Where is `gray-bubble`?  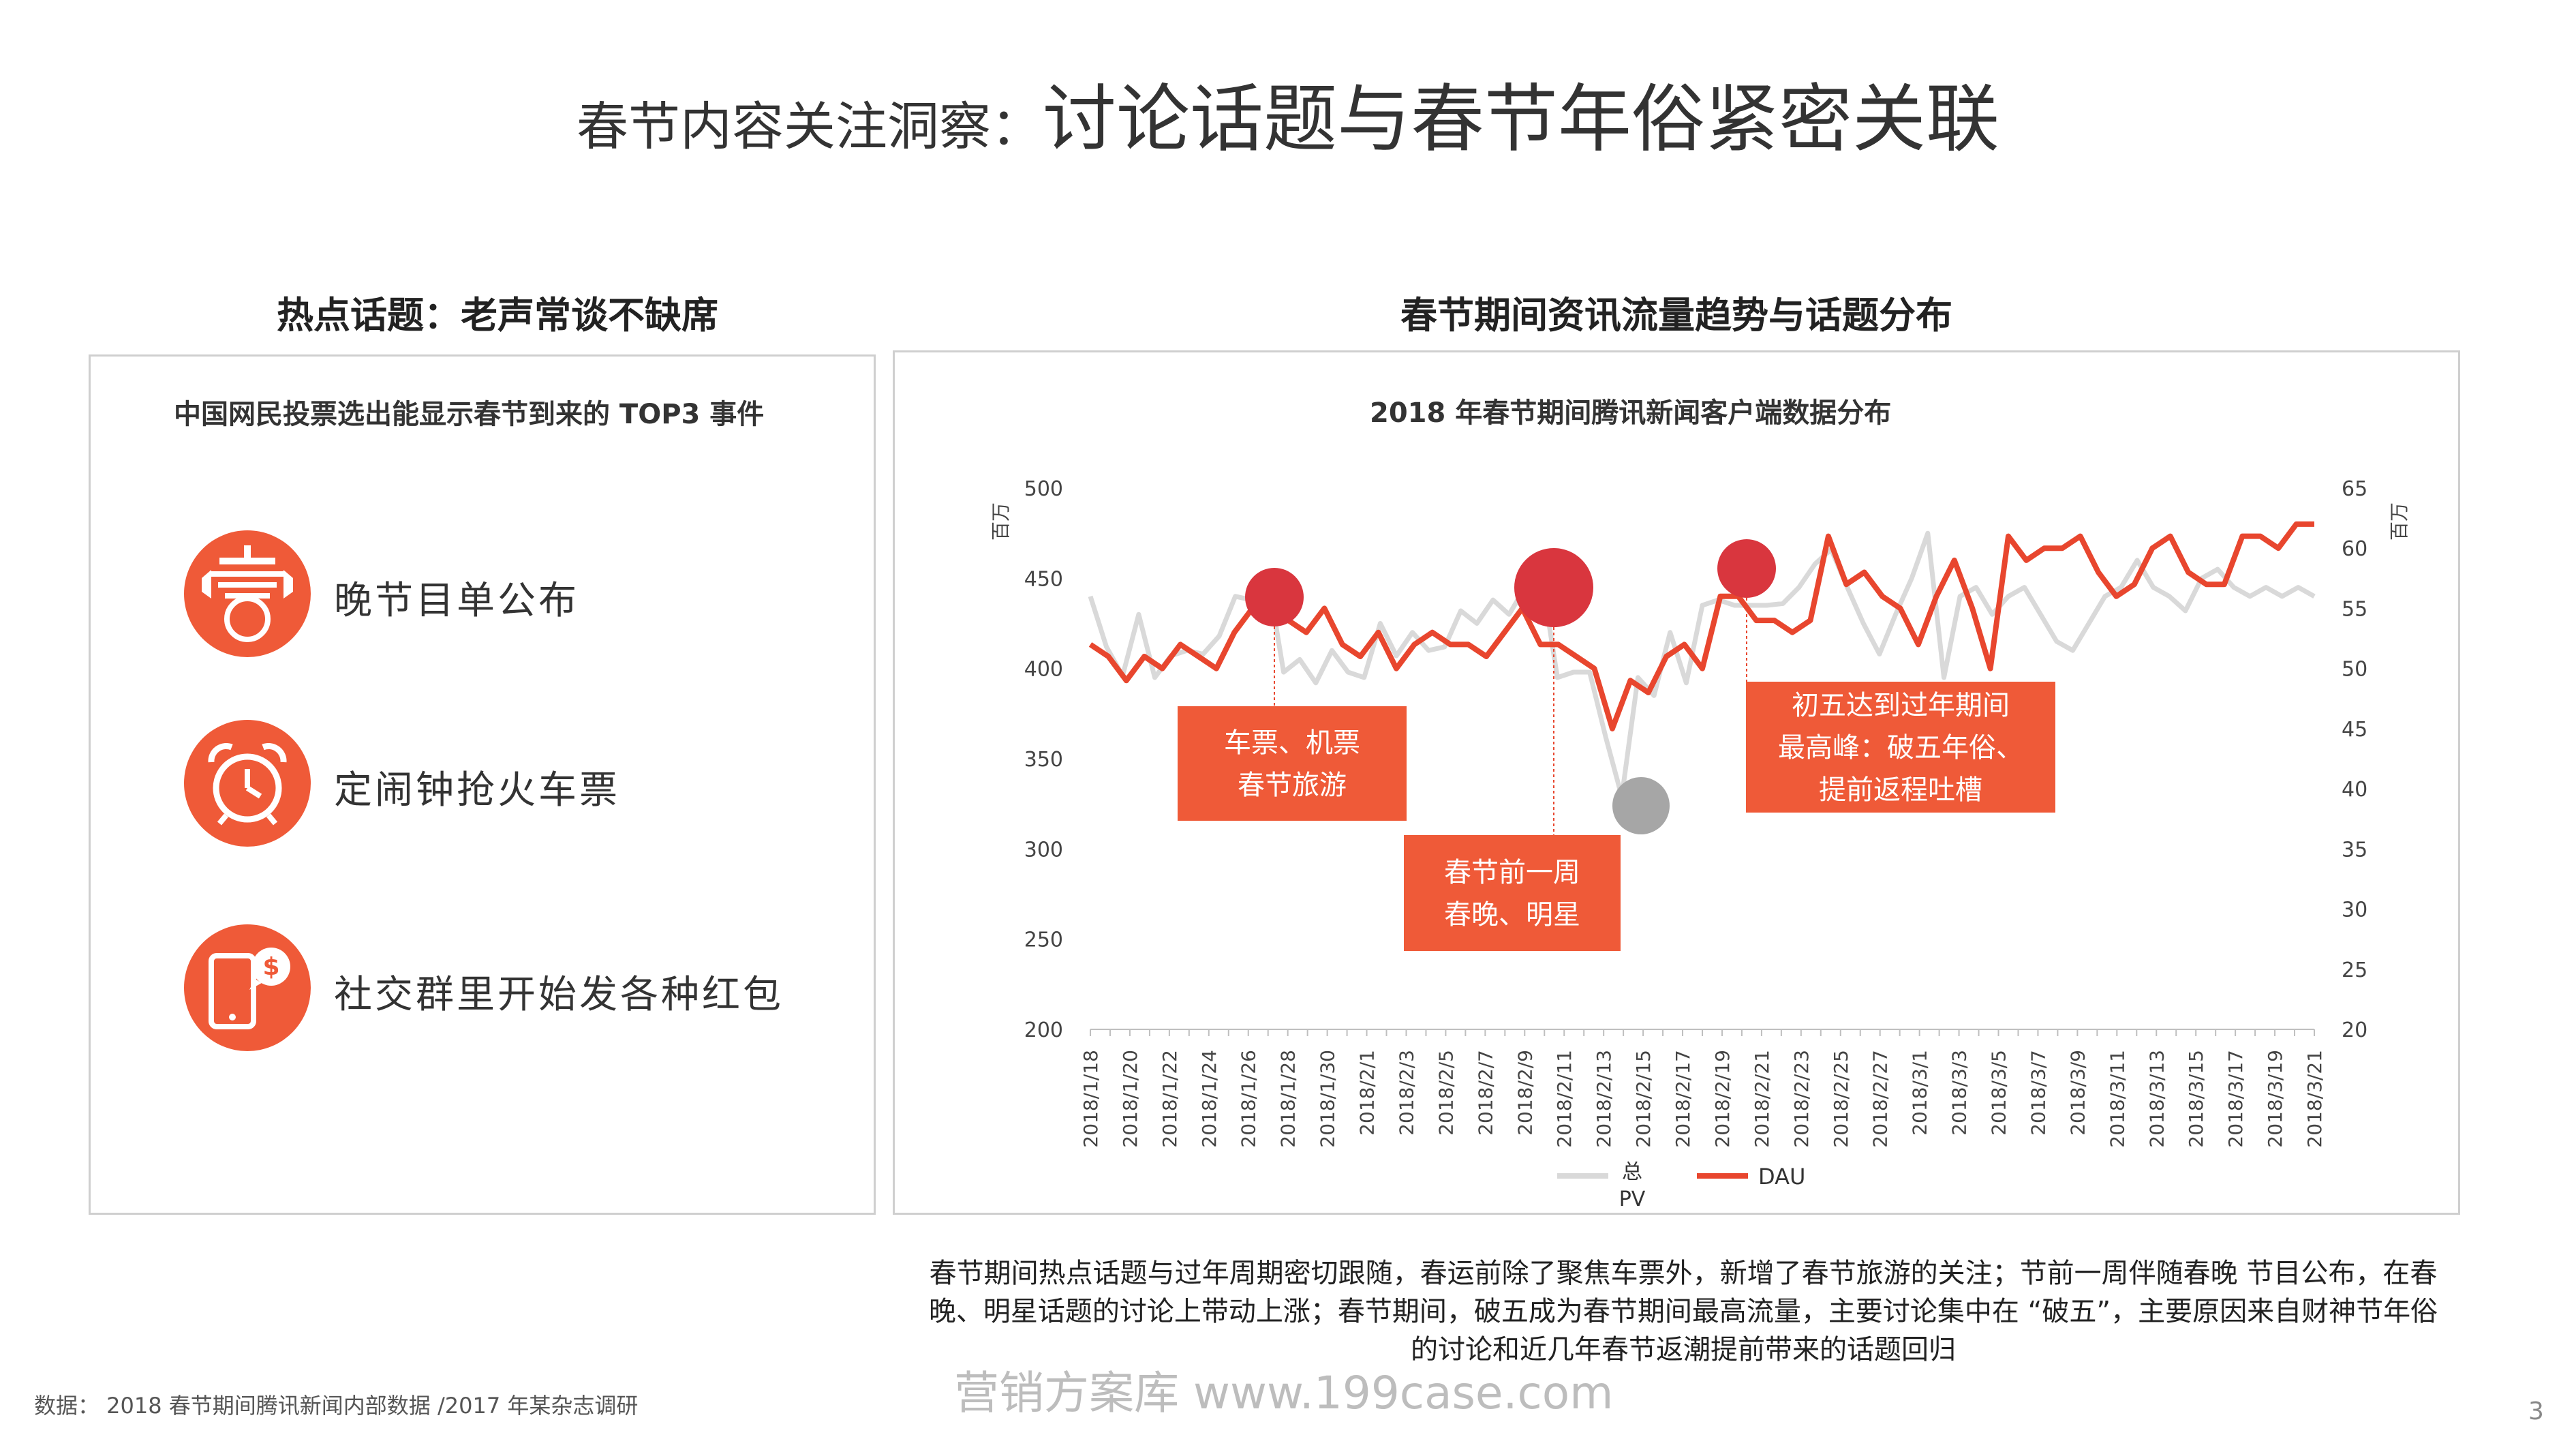
gray-bubble is located at coordinates (1641, 805).